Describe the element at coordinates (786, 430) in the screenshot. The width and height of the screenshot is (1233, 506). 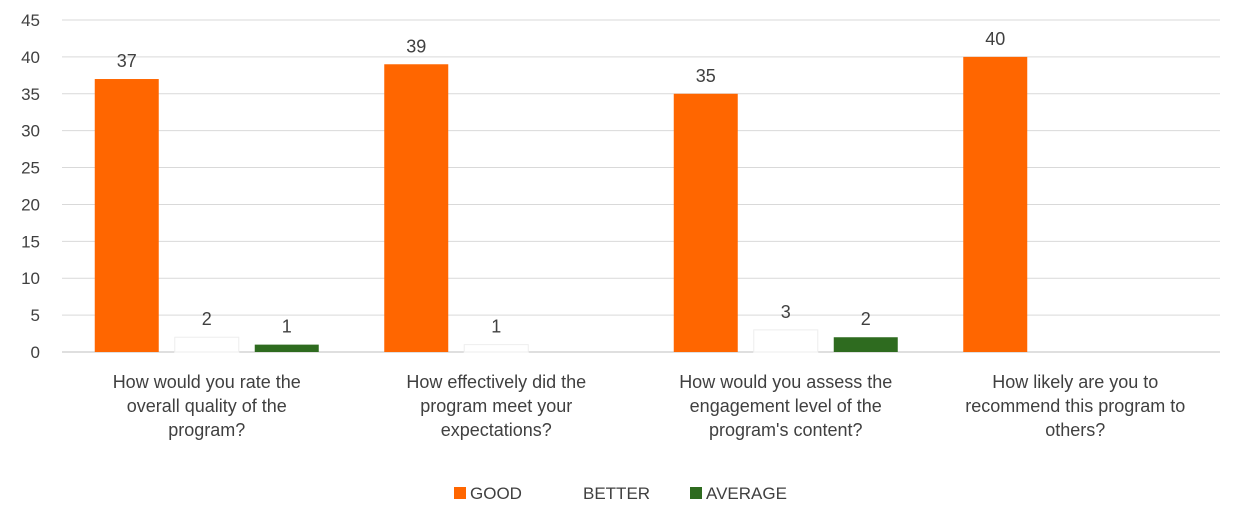
I see `category-label-line: program's content?` at that location.